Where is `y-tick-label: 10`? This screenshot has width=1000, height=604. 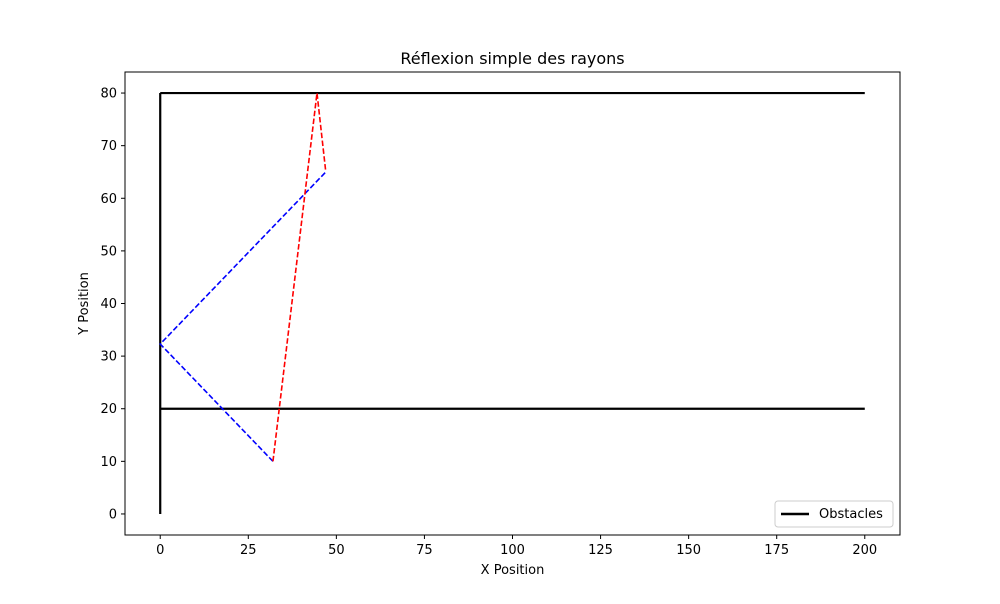 y-tick-label: 10 is located at coordinates (108, 462).